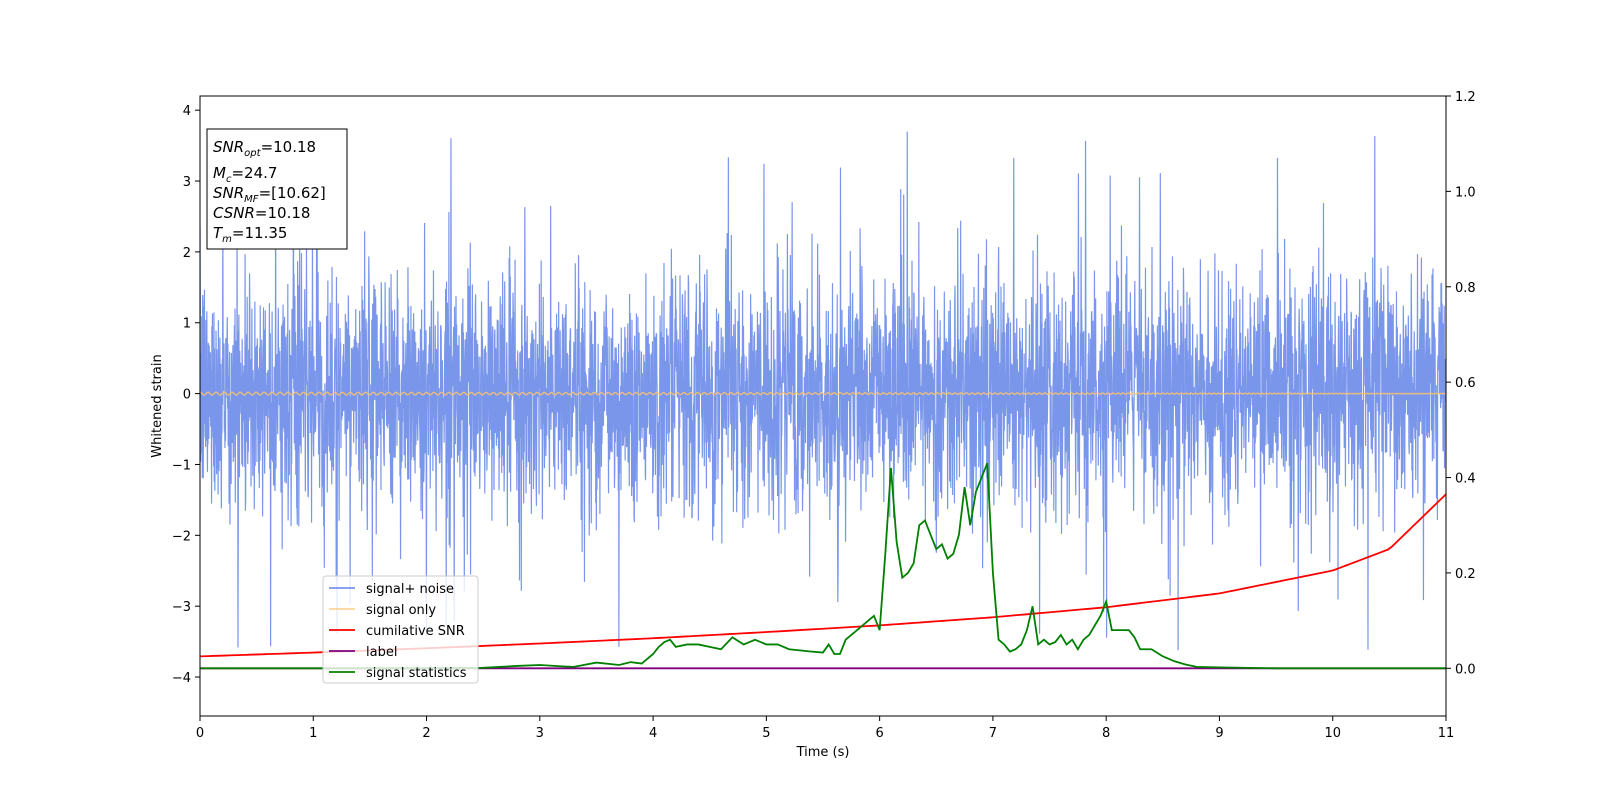 The height and width of the screenshot is (800, 1600). I want to click on y-right-tick-label: 0.6, so click(1465, 383).